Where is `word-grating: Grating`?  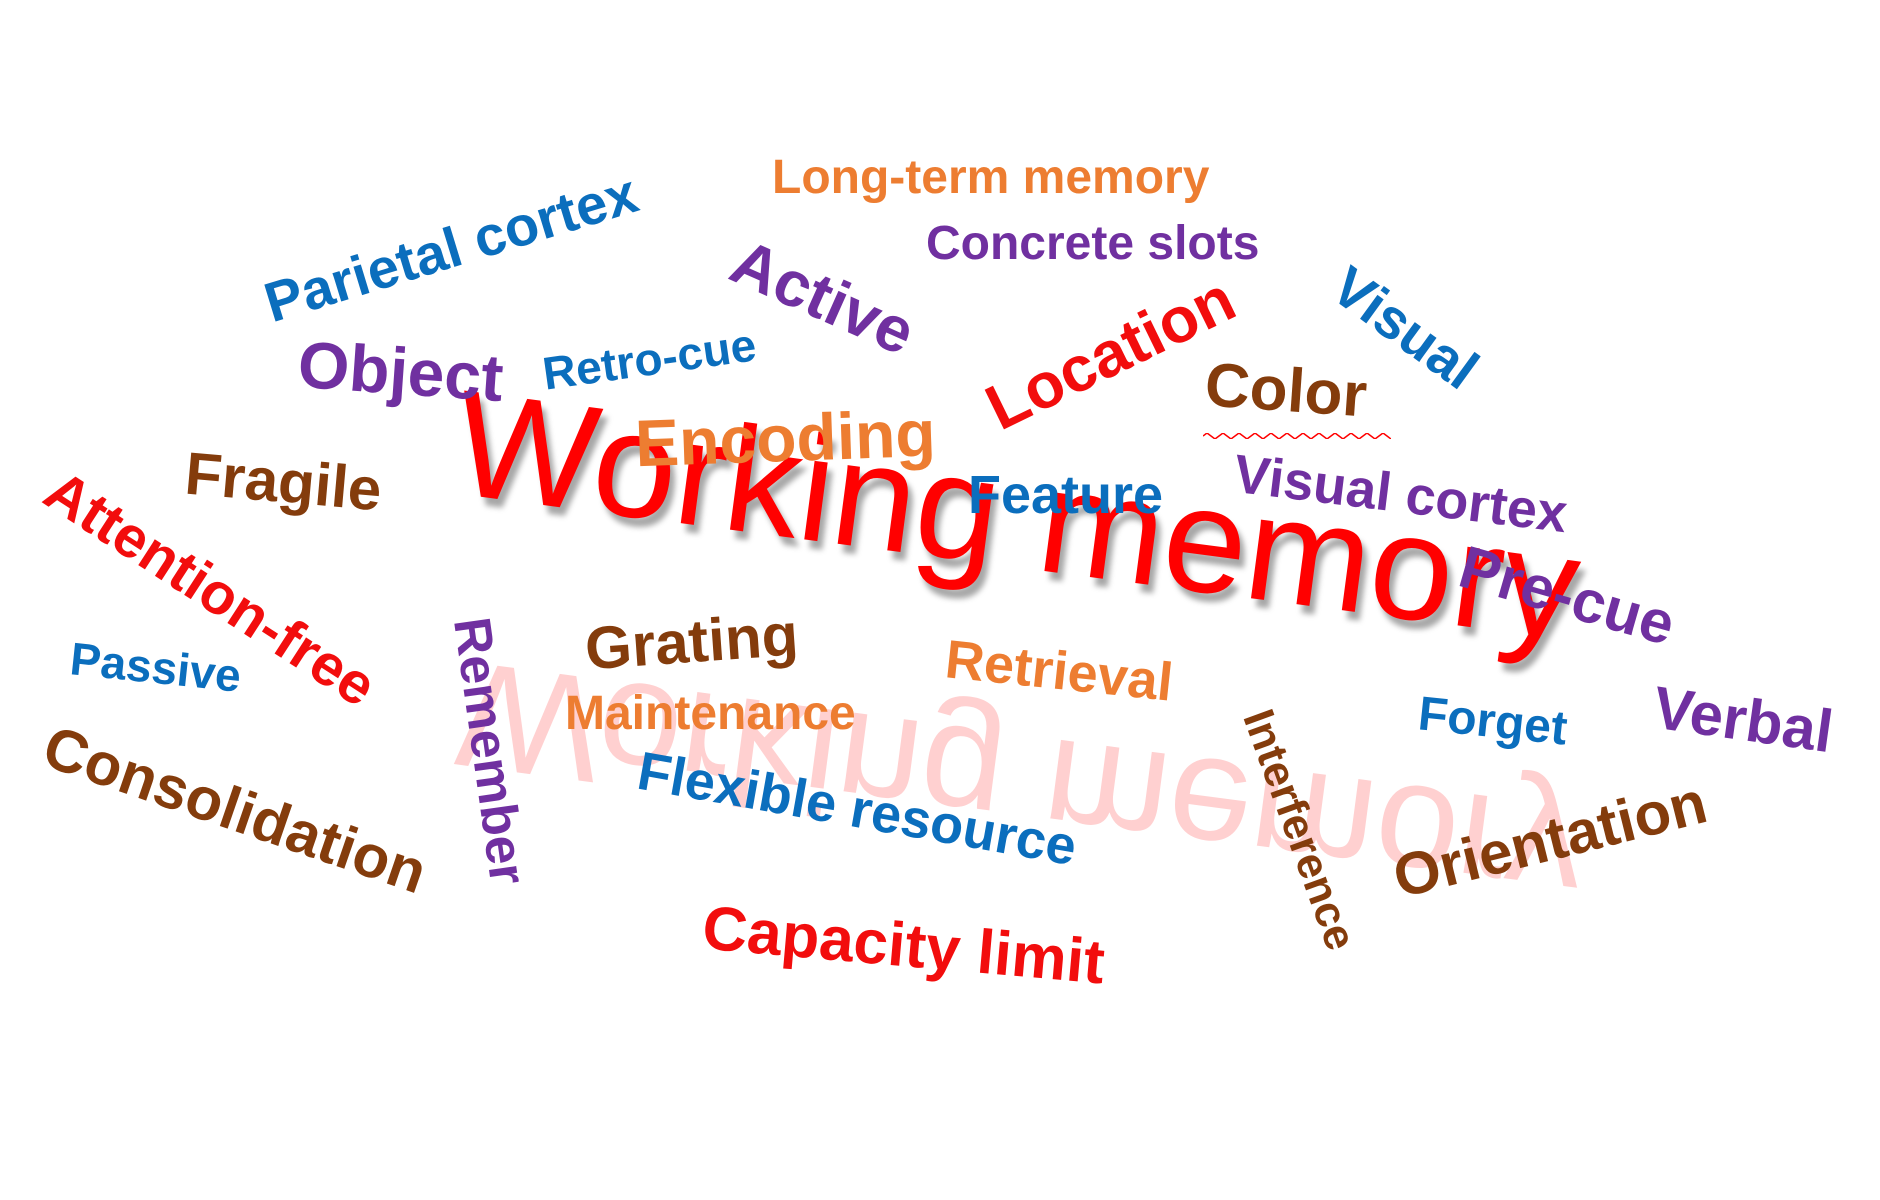 word-grating: Grating is located at coordinates (691, 641).